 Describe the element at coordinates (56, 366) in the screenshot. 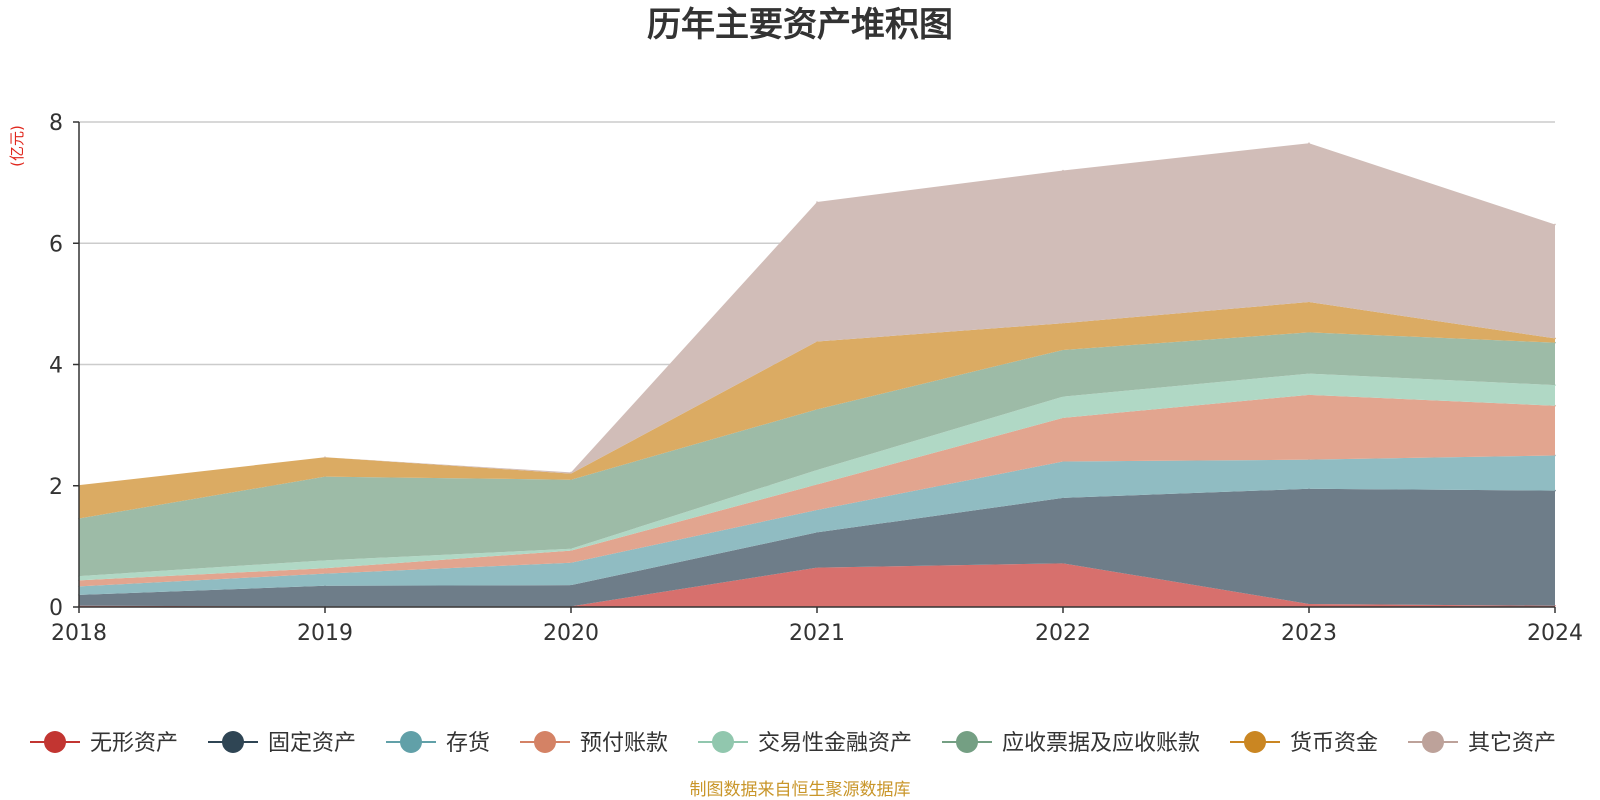

I see `y-tick-label-4: 4` at that location.